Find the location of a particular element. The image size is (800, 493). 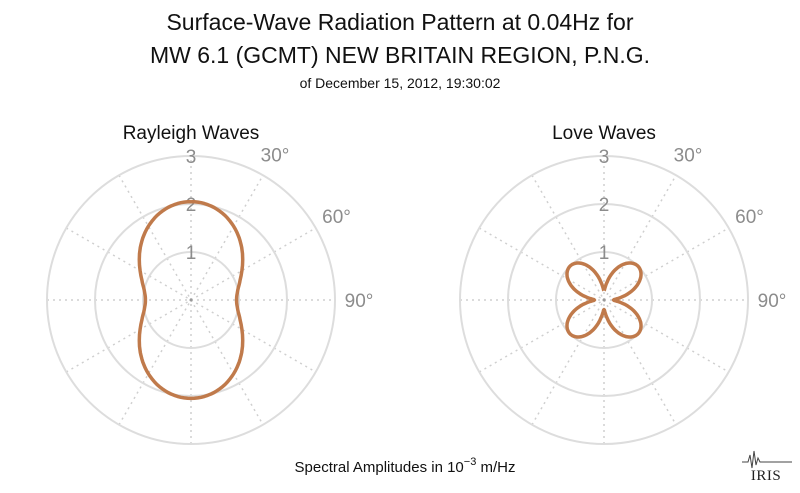

chart-title-line2: MW 6.1 (GCMT) NEW BRITAIN REGION, P.N.G. is located at coordinates (400, 55).